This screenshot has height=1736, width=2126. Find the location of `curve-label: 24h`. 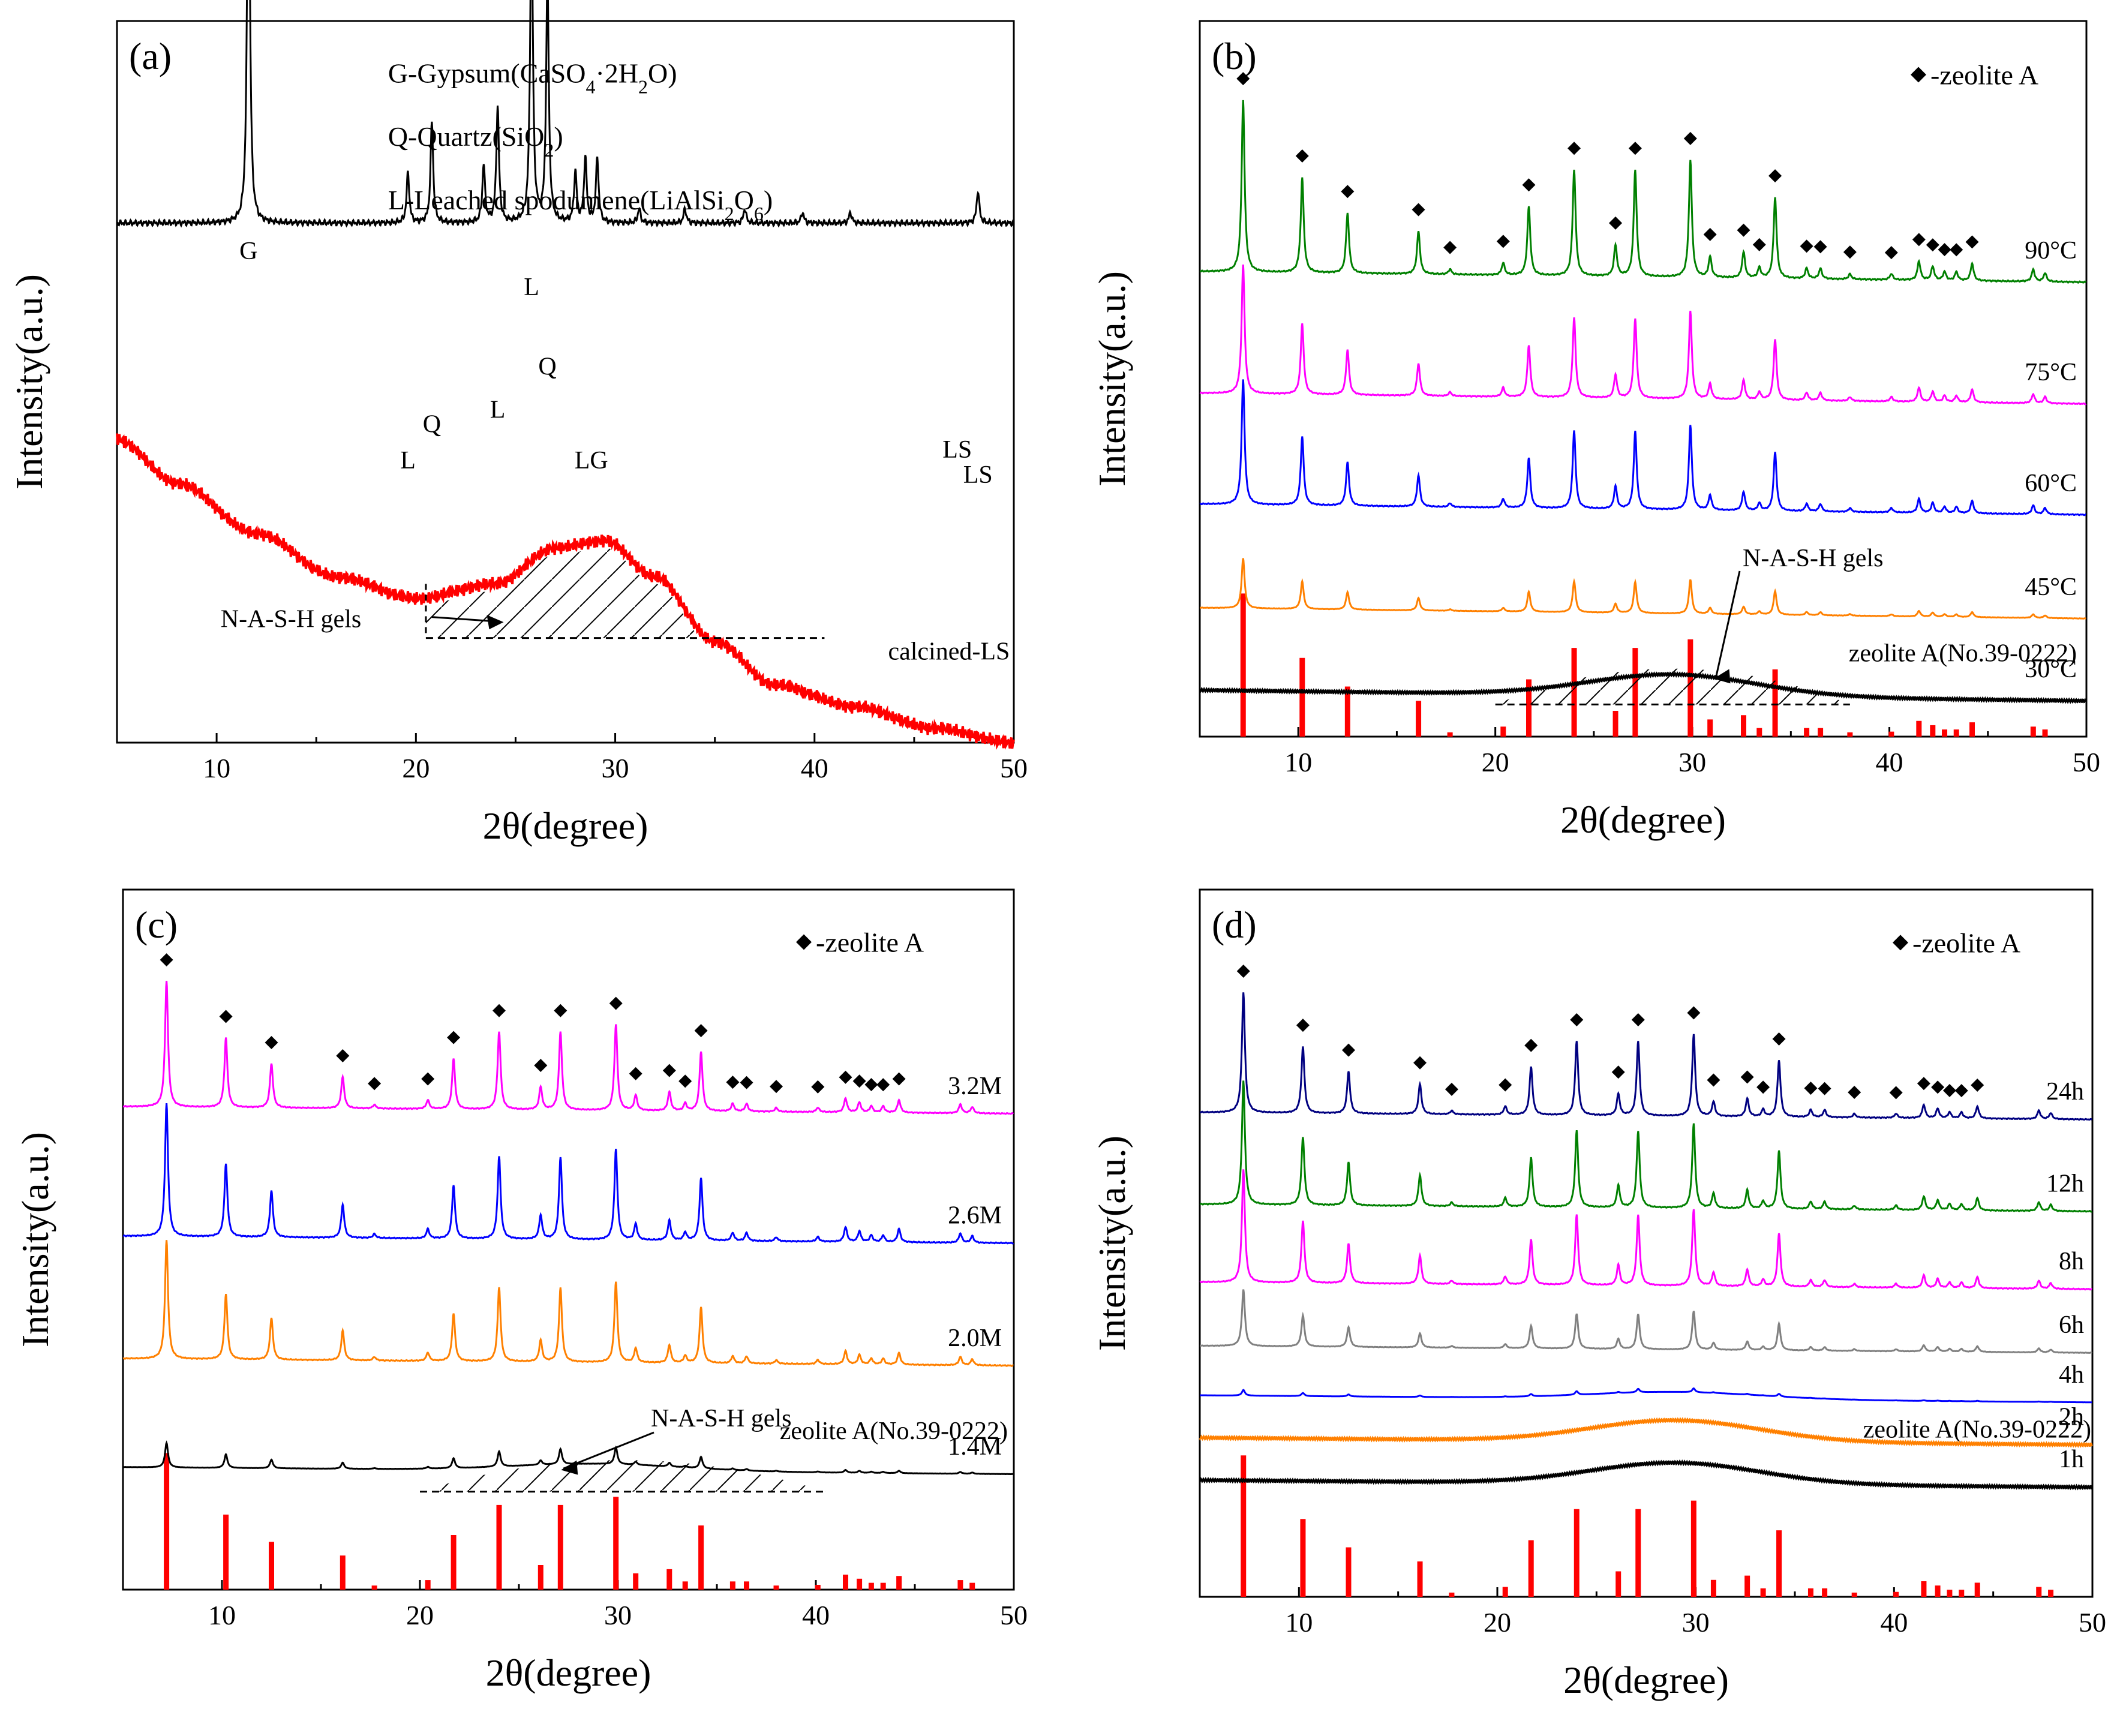

curve-label: 24h is located at coordinates (2065, 1092).